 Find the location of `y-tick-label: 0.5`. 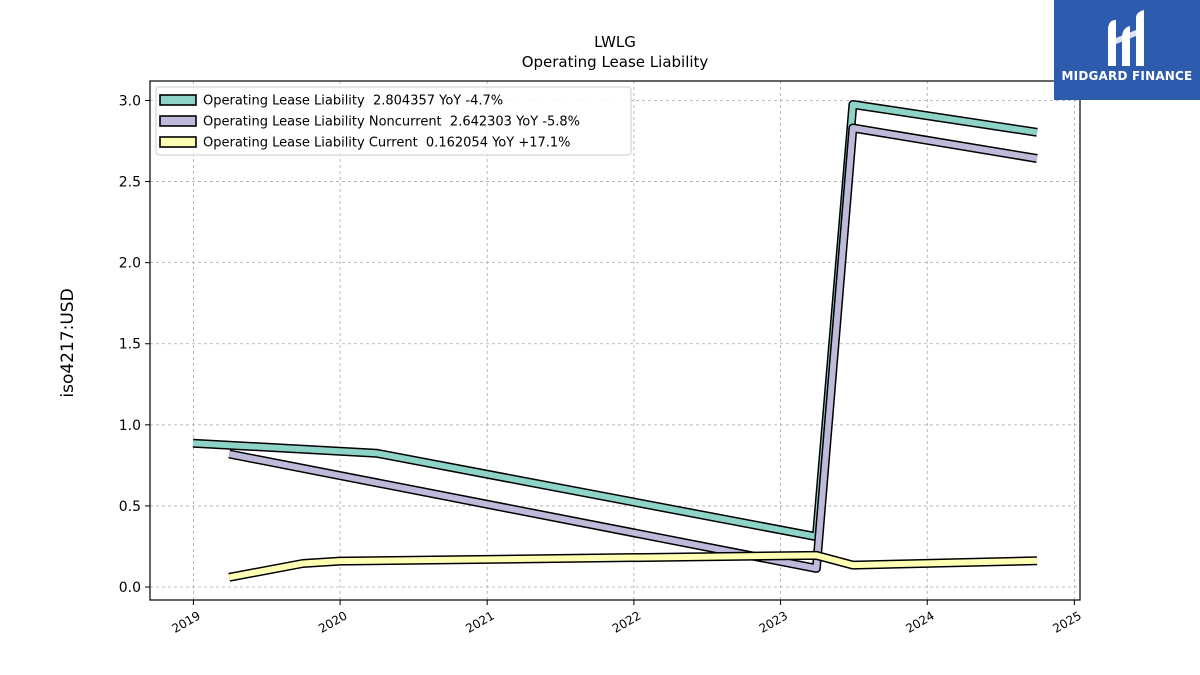

y-tick-label: 0.5 is located at coordinates (130, 507).